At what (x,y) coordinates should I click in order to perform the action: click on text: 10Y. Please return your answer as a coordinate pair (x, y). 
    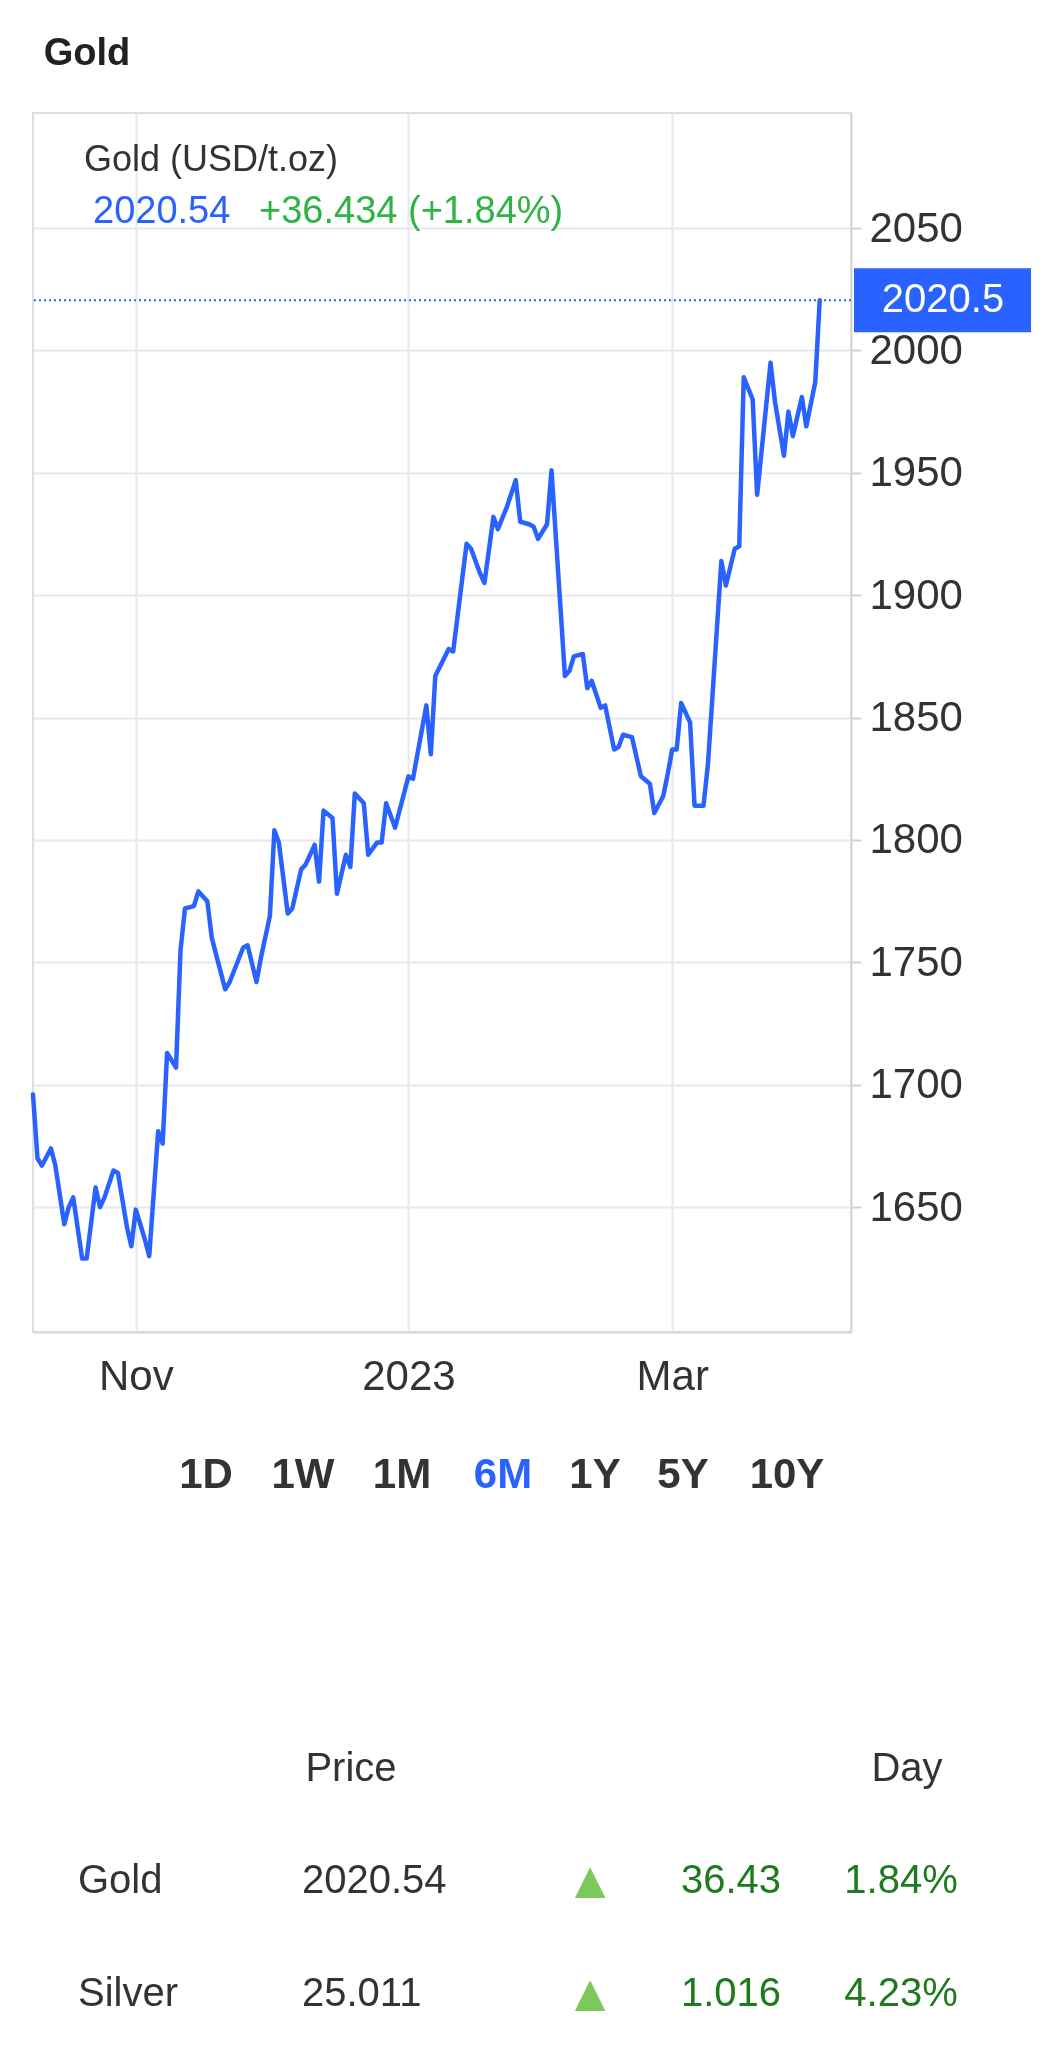
    Looking at the image, I should click on (787, 1473).